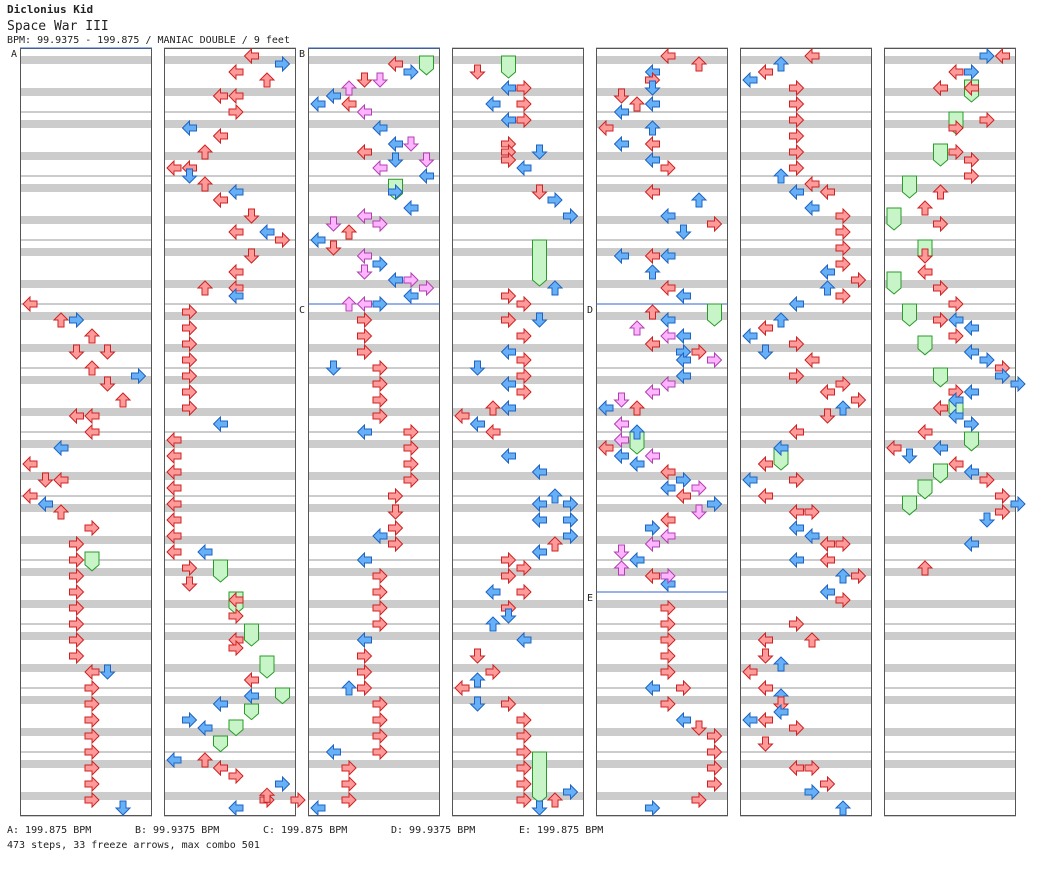 The height and width of the screenshot is (876, 1040). I want to click on bpm-marker-label: B, so click(302, 54).